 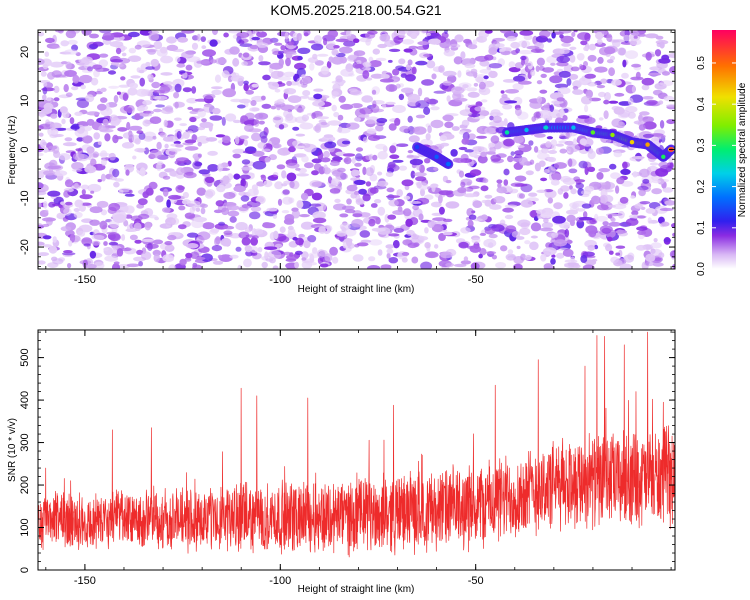 What do you see at coordinates (724, 149) in the screenshot?
I see `colorbar-gradient` at bounding box center [724, 149].